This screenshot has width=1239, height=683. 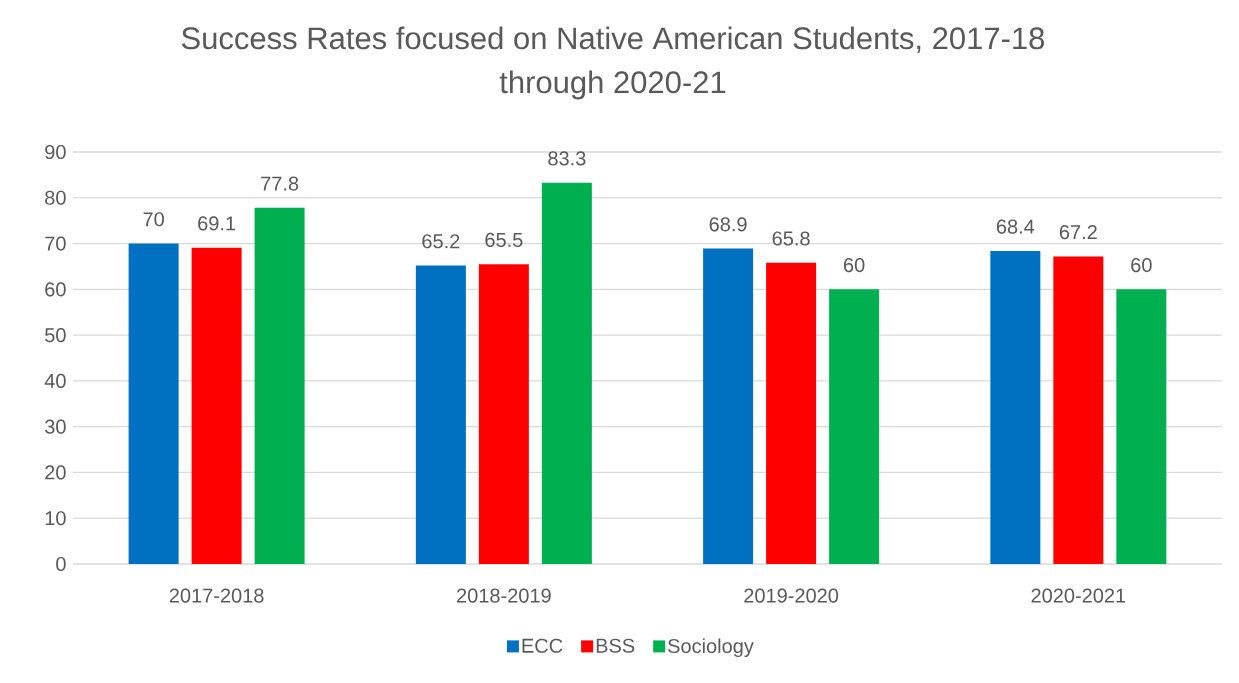 I want to click on y-tick-label: 70, so click(x=55, y=243).